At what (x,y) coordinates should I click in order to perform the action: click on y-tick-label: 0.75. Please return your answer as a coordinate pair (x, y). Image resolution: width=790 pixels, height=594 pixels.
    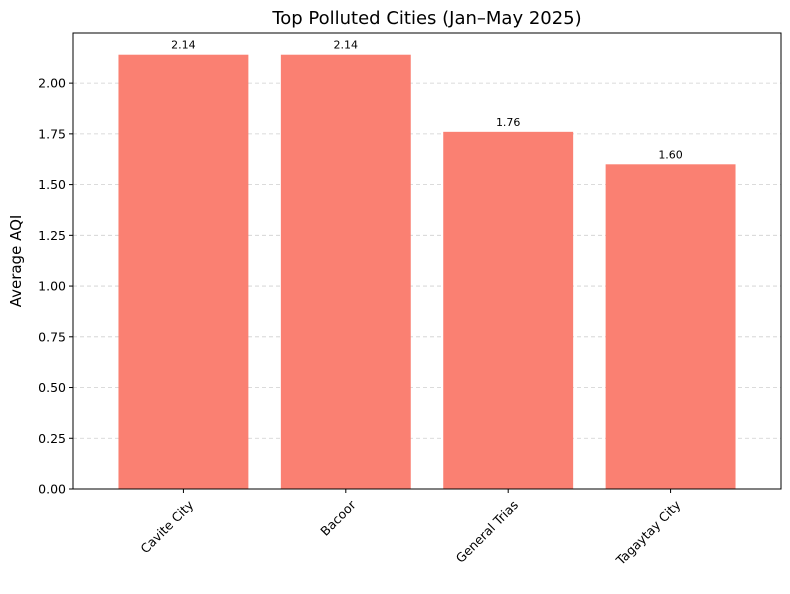
    Looking at the image, I should click on (52, 336).